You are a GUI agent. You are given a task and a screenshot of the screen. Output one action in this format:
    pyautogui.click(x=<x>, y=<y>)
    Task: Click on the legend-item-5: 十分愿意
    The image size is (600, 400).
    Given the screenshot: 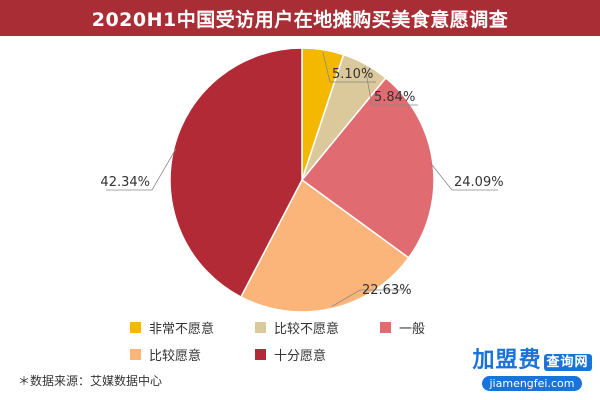 What is the action you would take?
    pyautogui.click(x=317, y=354)
    